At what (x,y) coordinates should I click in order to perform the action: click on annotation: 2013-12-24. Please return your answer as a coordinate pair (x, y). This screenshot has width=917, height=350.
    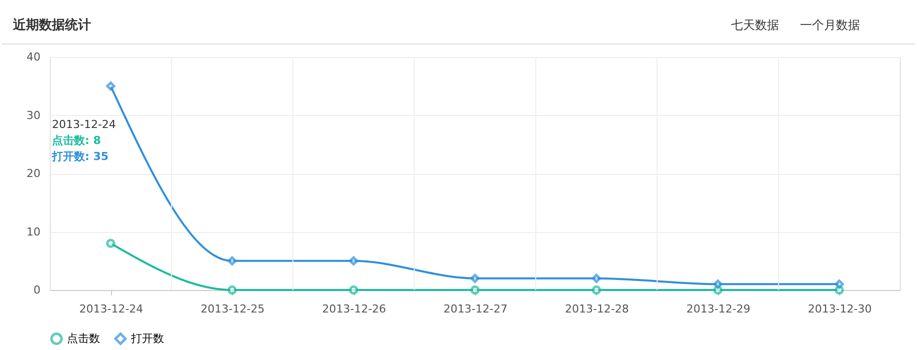
    Looking at the image, I should click on (84, 124).